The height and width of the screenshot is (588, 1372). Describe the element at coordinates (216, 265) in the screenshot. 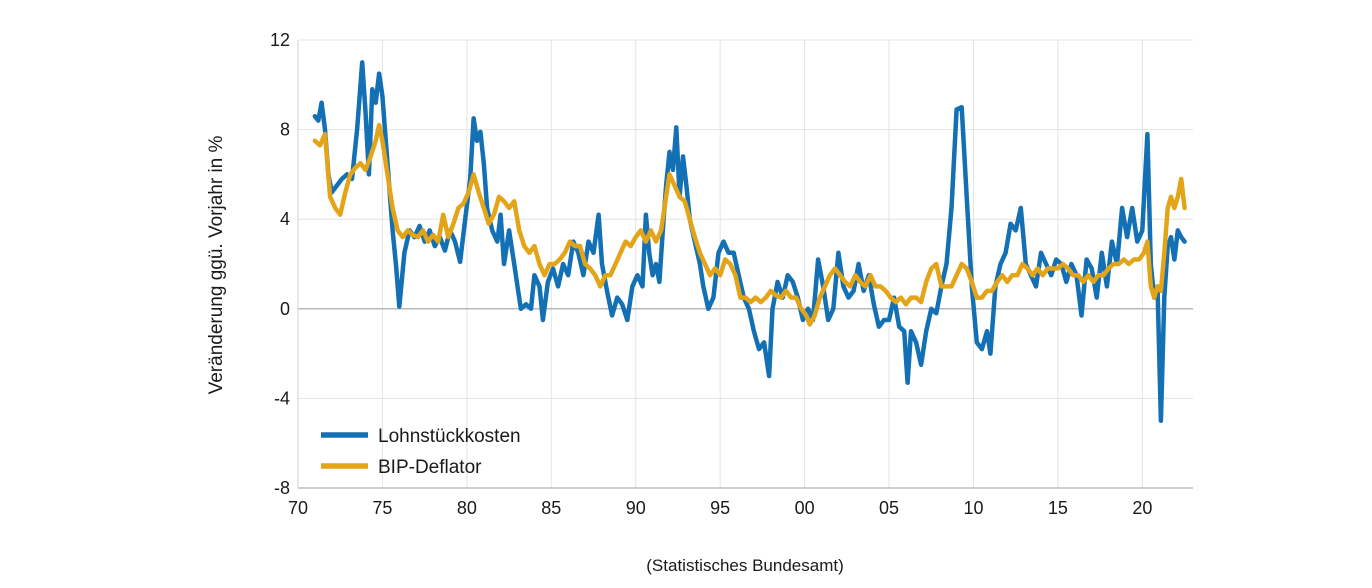

I see `y-axis-label: Veränderung ggü. Vorjahr in %` at that location.